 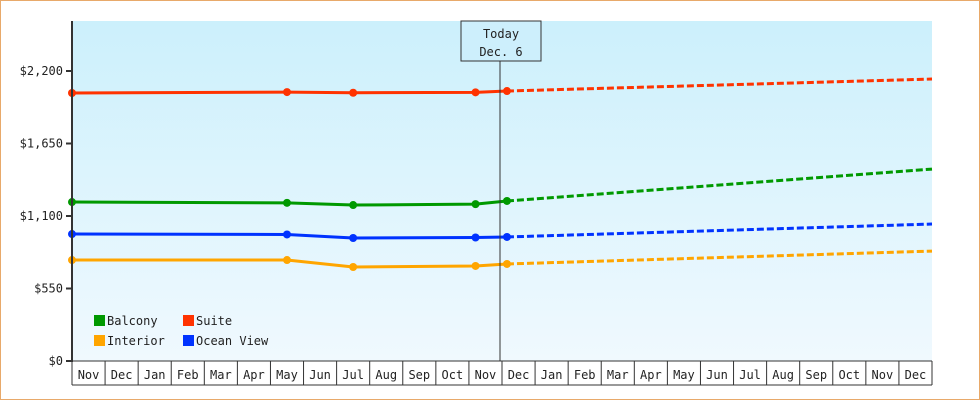 I want to click on legend-label: Suite, so click(x=214, y=321).